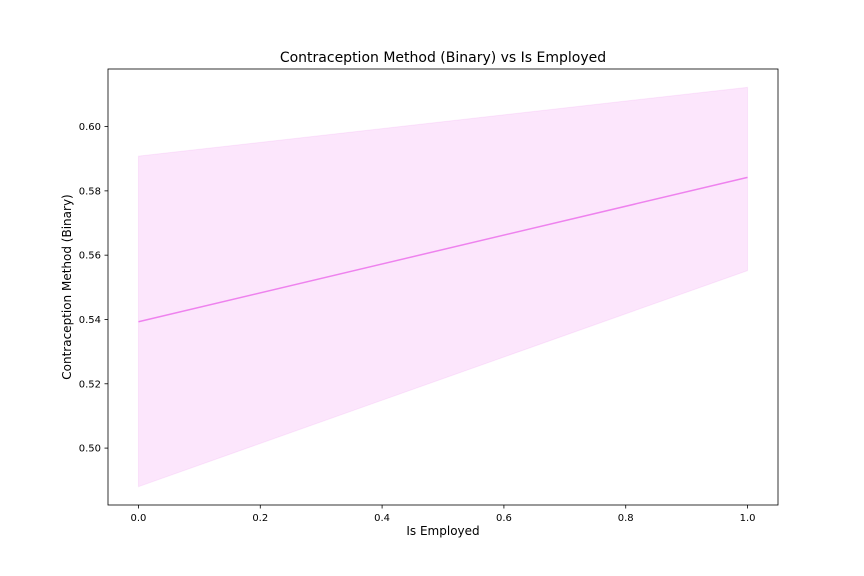 The width and height of the screenshot is (864, 576). What do you see at coordinates (504, 518) in the screenshot?
I see `x-tick-label: 0.6` at bounding box center [504, 518].